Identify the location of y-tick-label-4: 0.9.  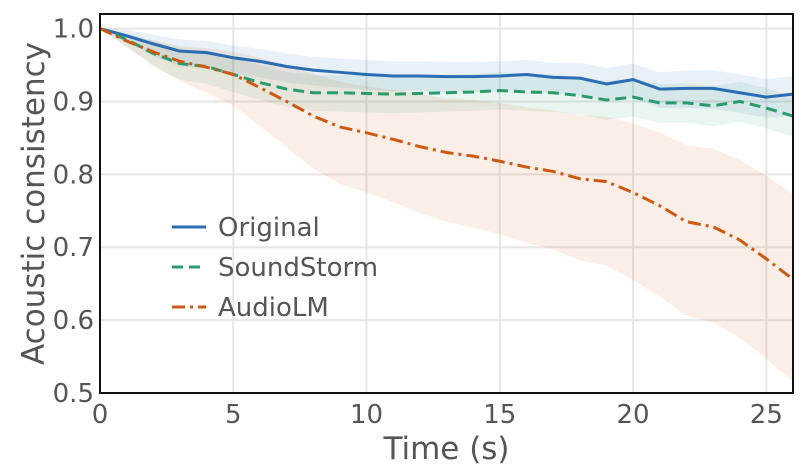
(73, 102).